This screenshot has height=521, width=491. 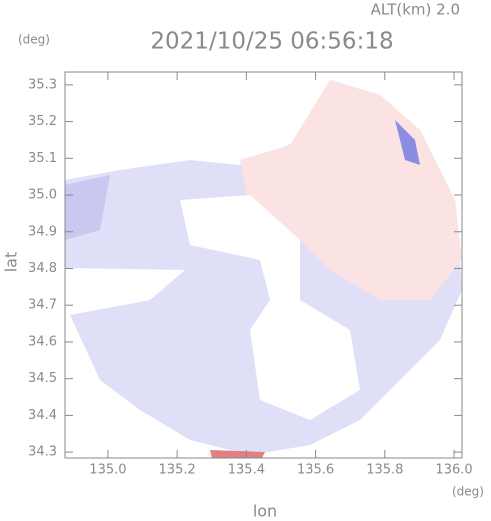 What do you see at coordinates (415, 10) in the screenshot?
I see `altitude-label: ALT(km) 2.0` at bounding box center [415, 10].